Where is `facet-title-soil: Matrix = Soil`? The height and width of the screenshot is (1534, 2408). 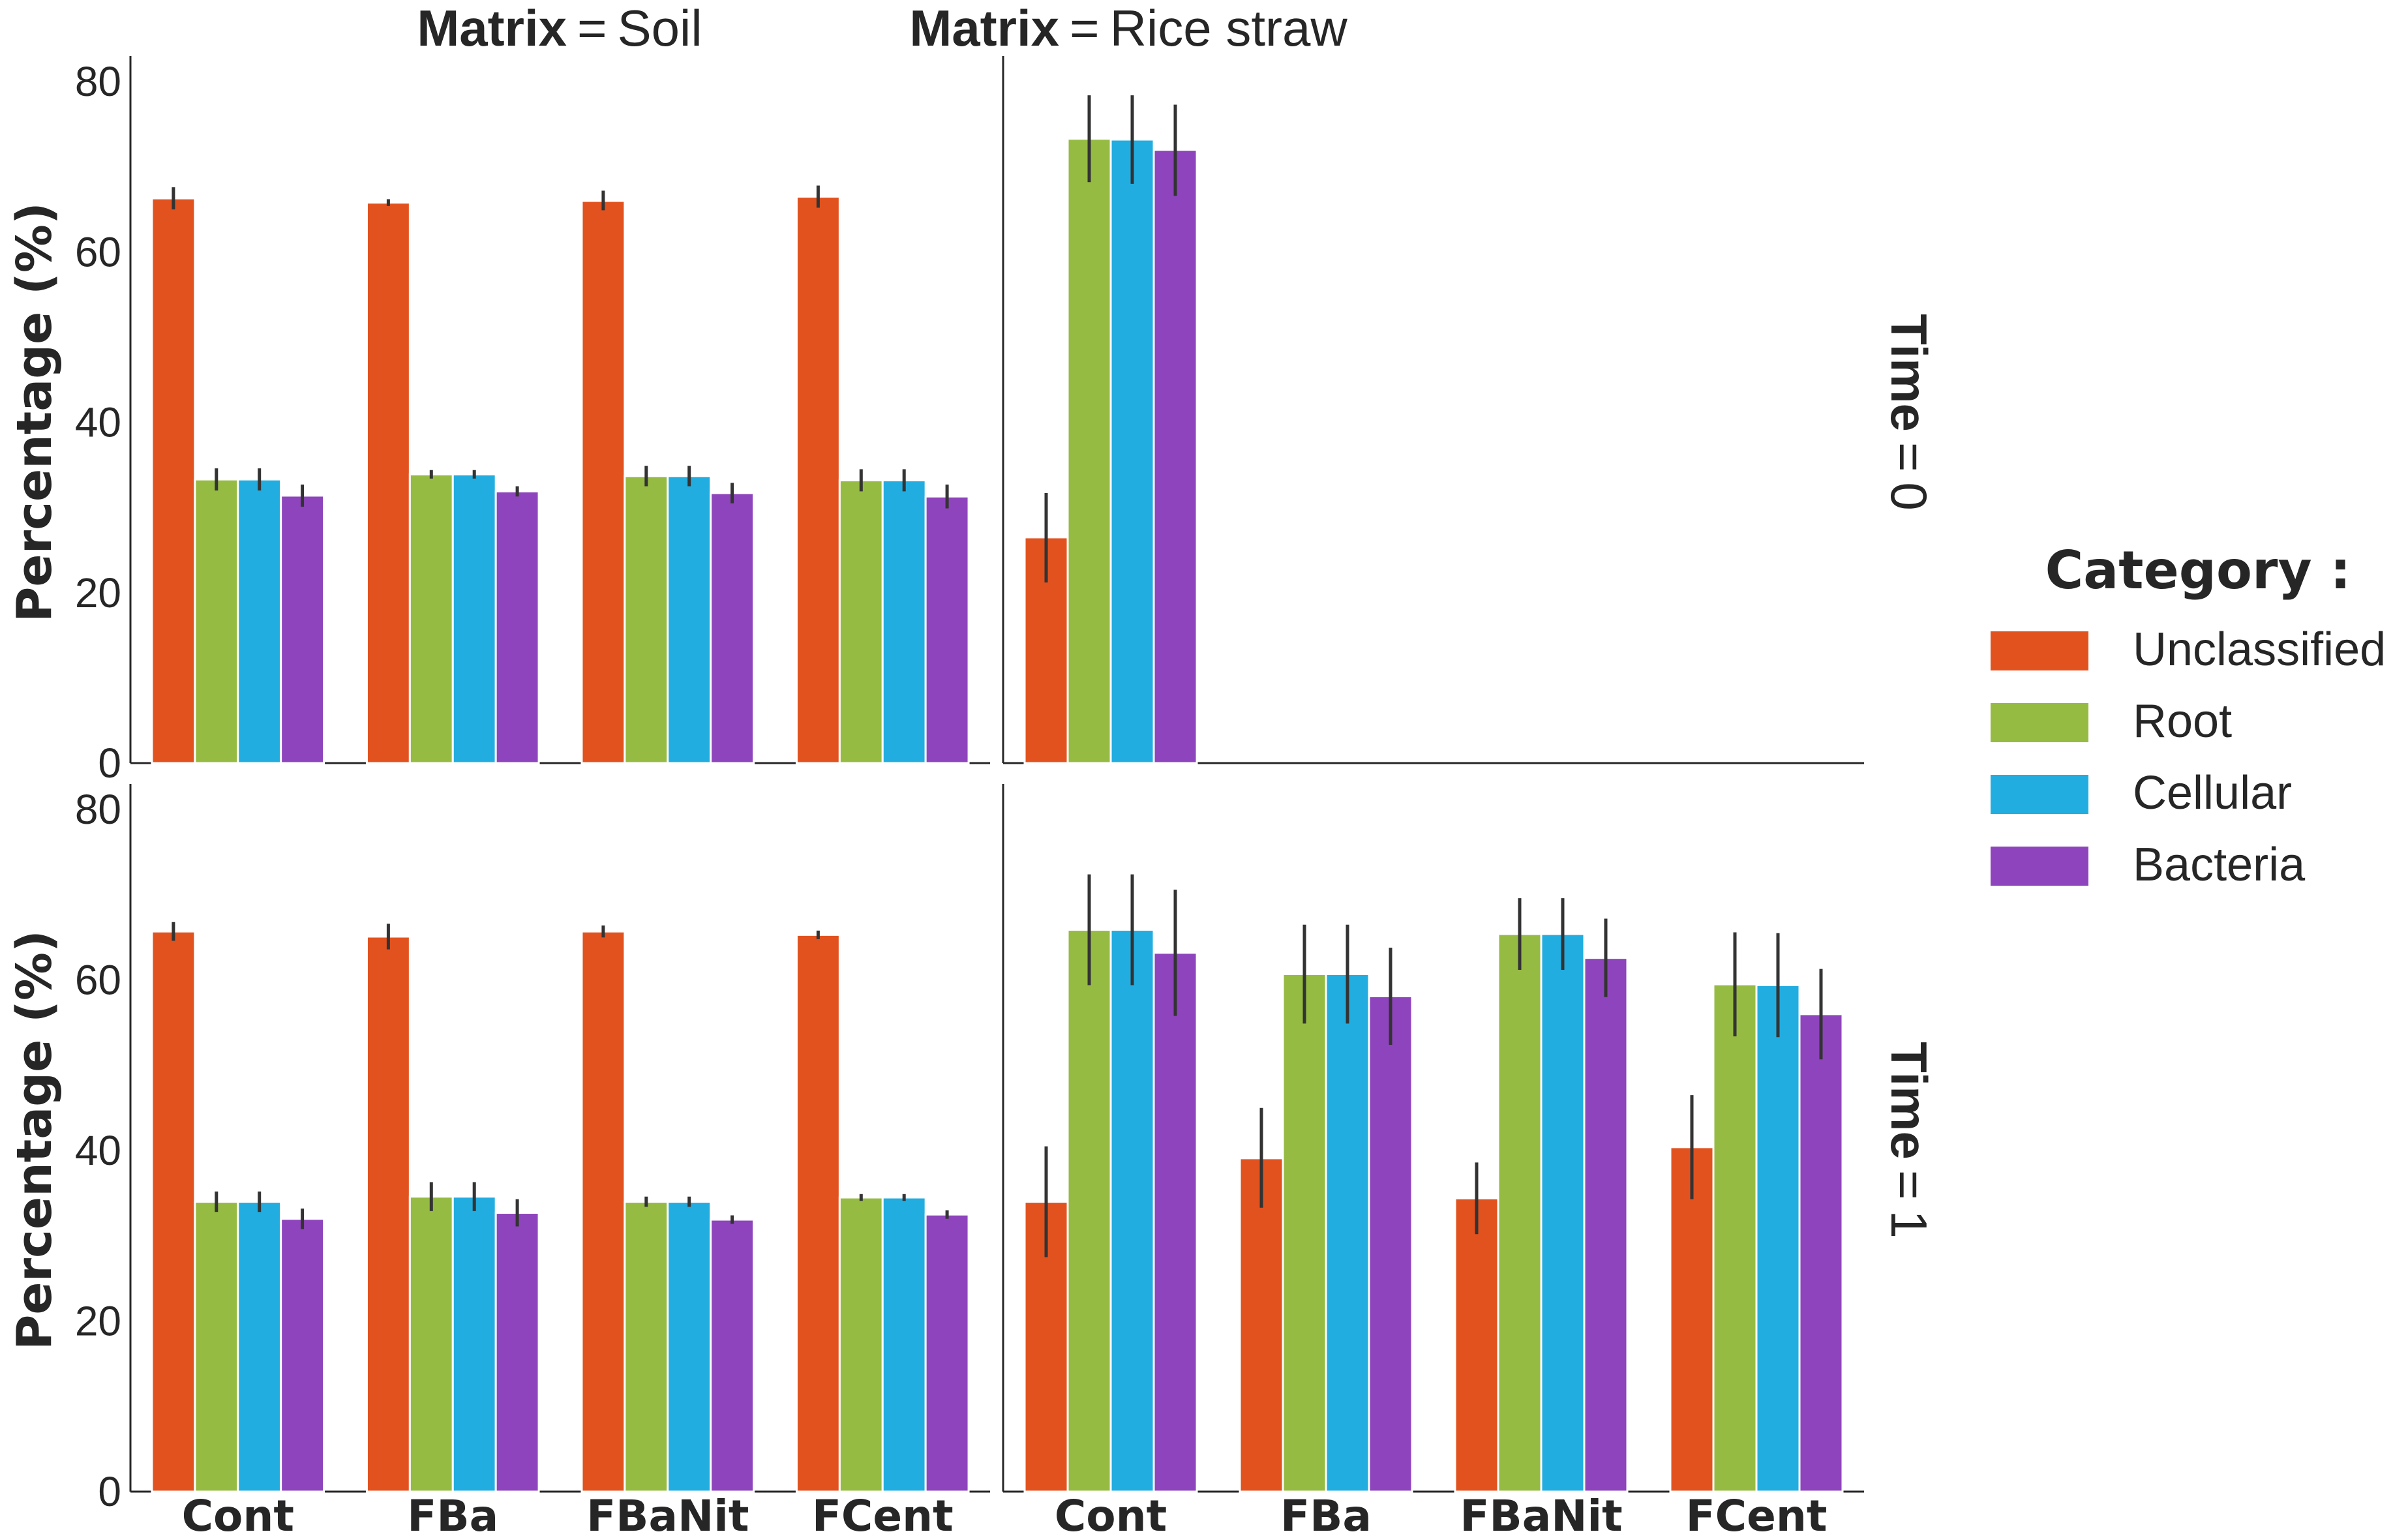
facet-title-soil: Matrix = Soil is located at coordinates (559, 28).